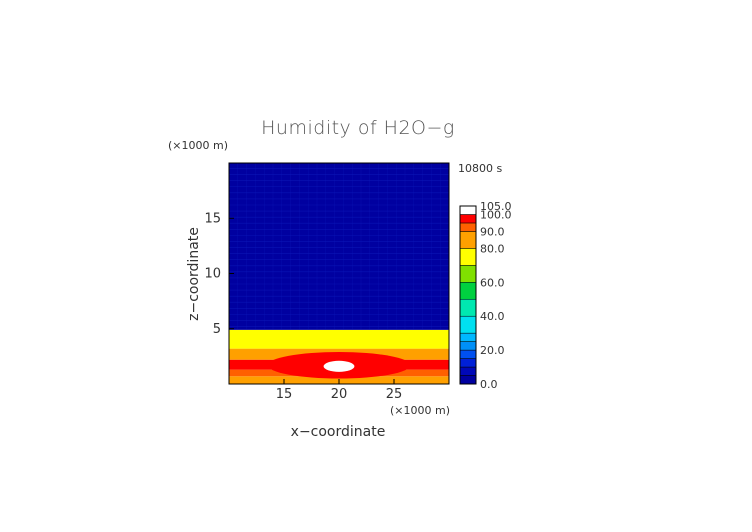  I want to click on x-tick-label: 15, so click(284, 394).